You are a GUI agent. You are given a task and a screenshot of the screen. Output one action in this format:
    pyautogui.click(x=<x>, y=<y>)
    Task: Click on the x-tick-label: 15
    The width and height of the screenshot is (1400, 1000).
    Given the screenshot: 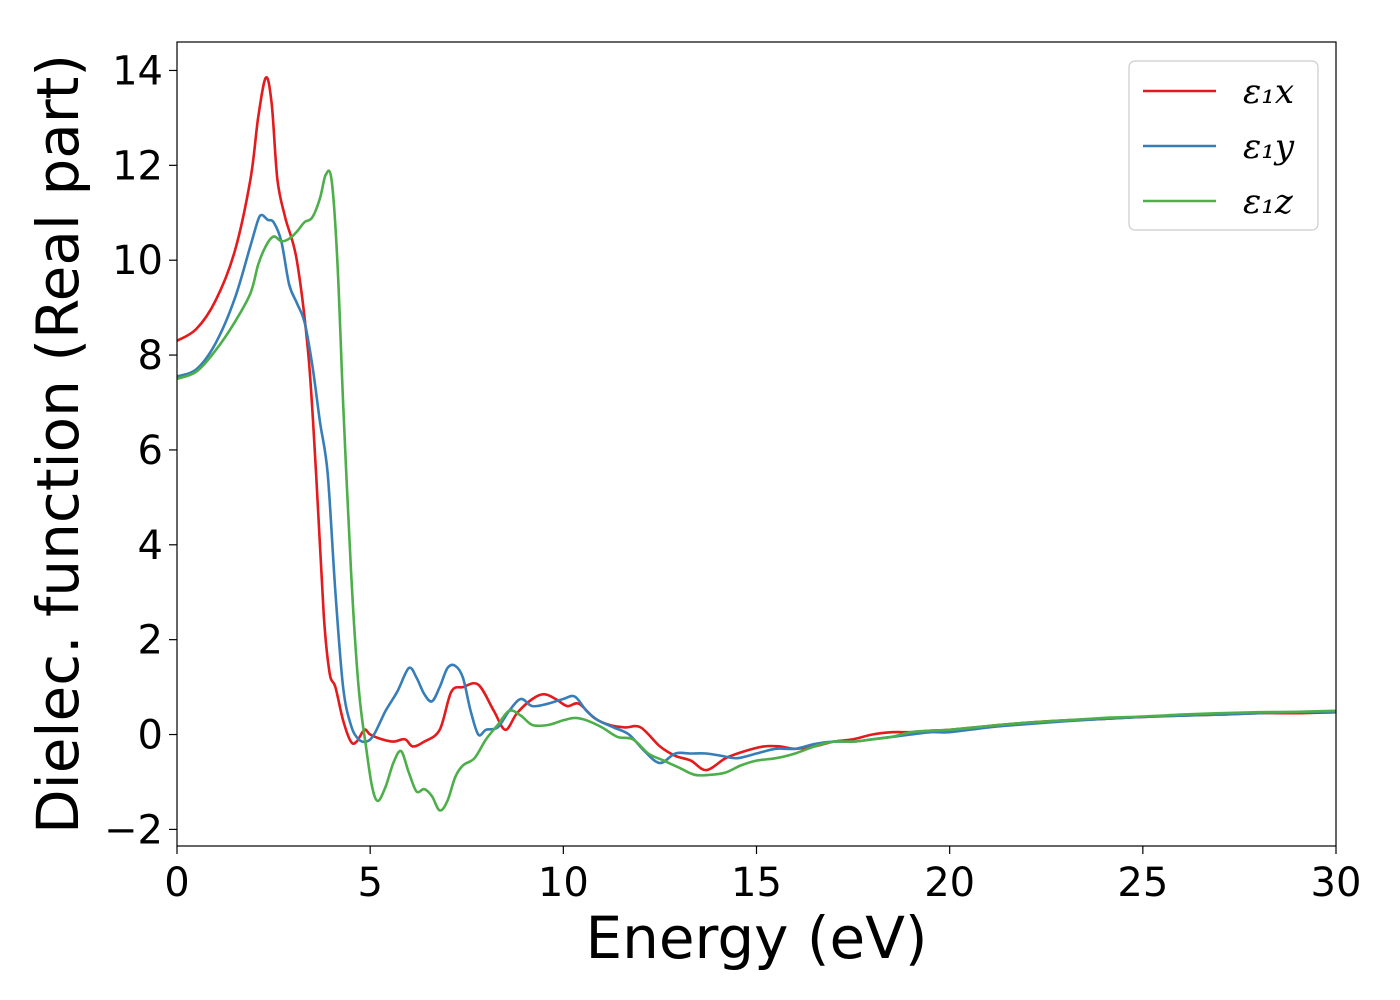 What is the action you would take?
    pyautogui.click(x=756, y=883)
    